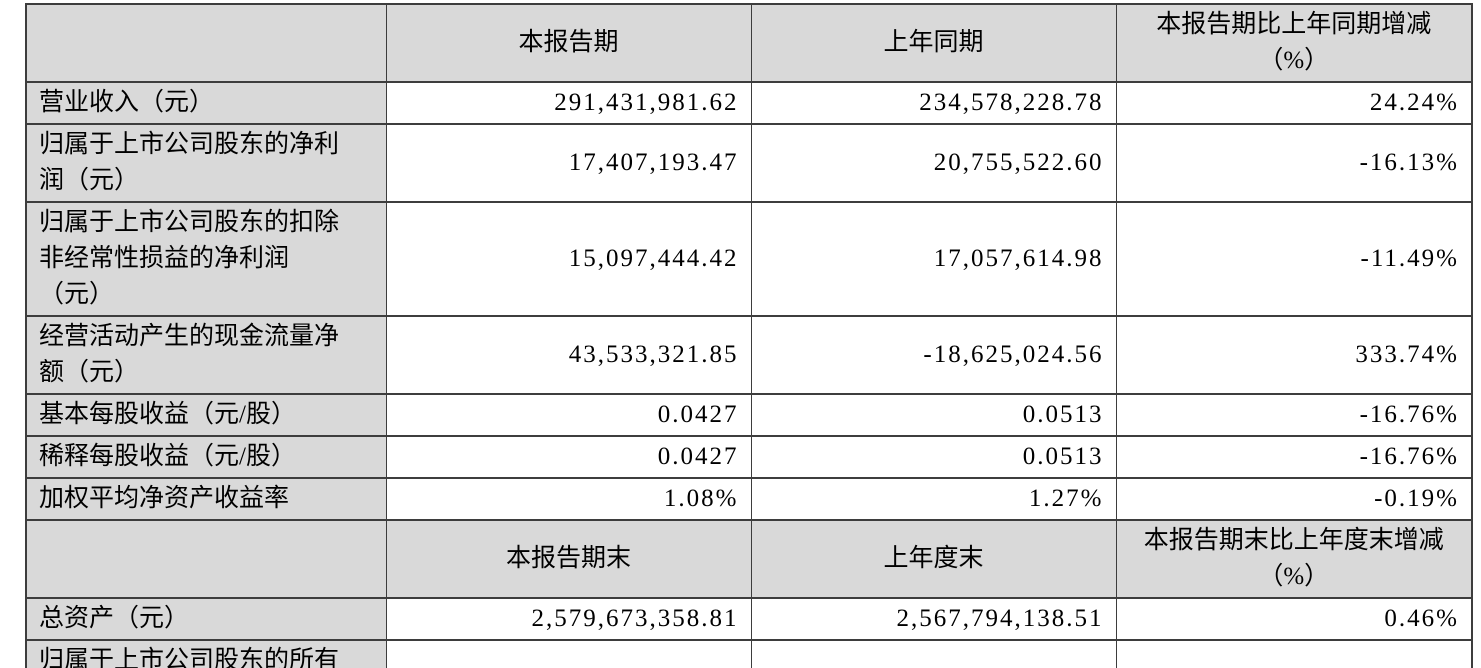  What do you see at coordinates (933, 163) in the screenshot?
I see `value-cell: 20,755,522.60` at bounding box center [933, 163].